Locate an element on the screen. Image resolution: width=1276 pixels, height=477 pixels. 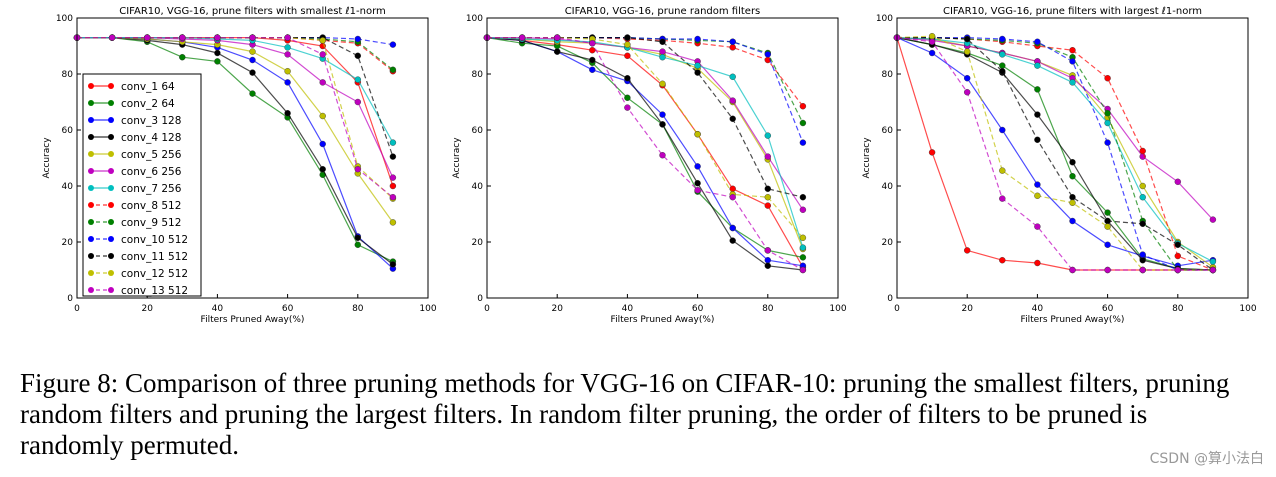
legend-label: conv_10 512 is located at coordinates (154, 240).